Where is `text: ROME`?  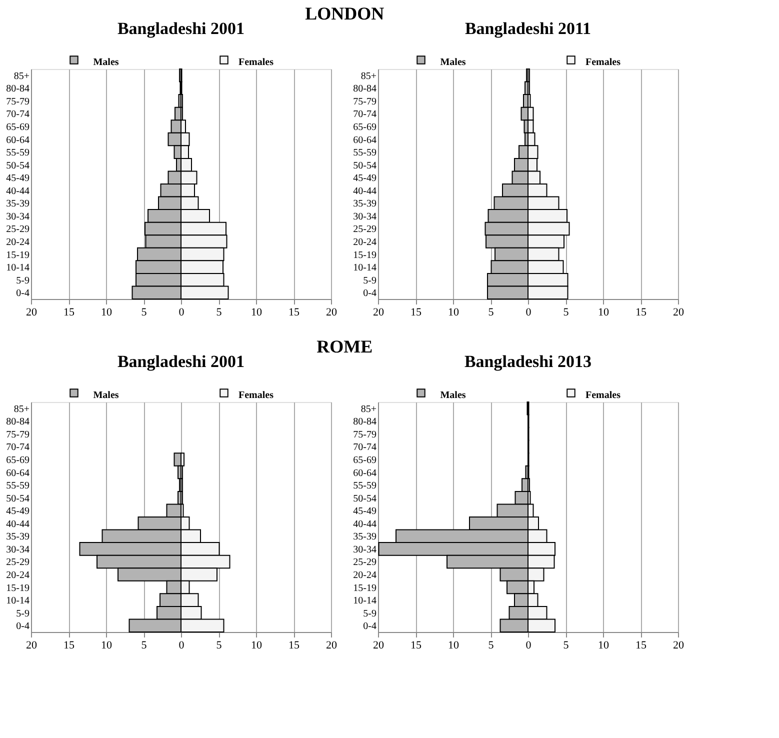 text: ROME is located at coordinates (344, 346).